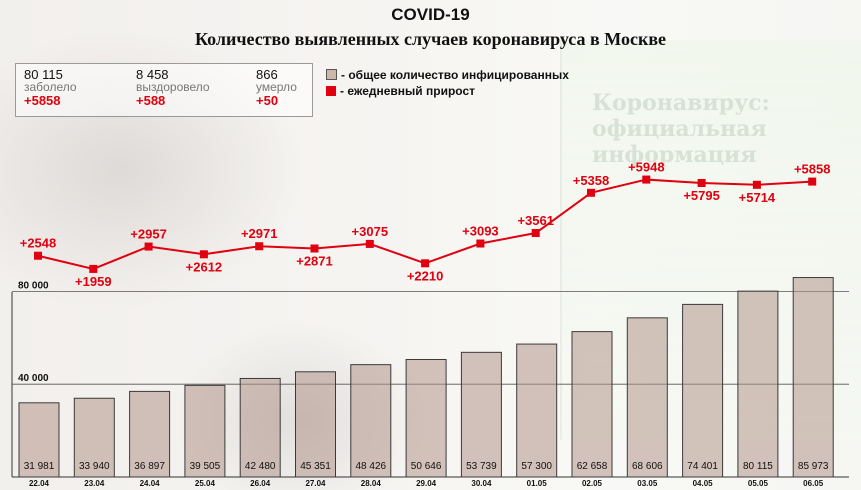  What do you see at coordinates (535, 220) in the screenshot?
I see `daily-point-label: +3561` at bounding box center [535, 220].